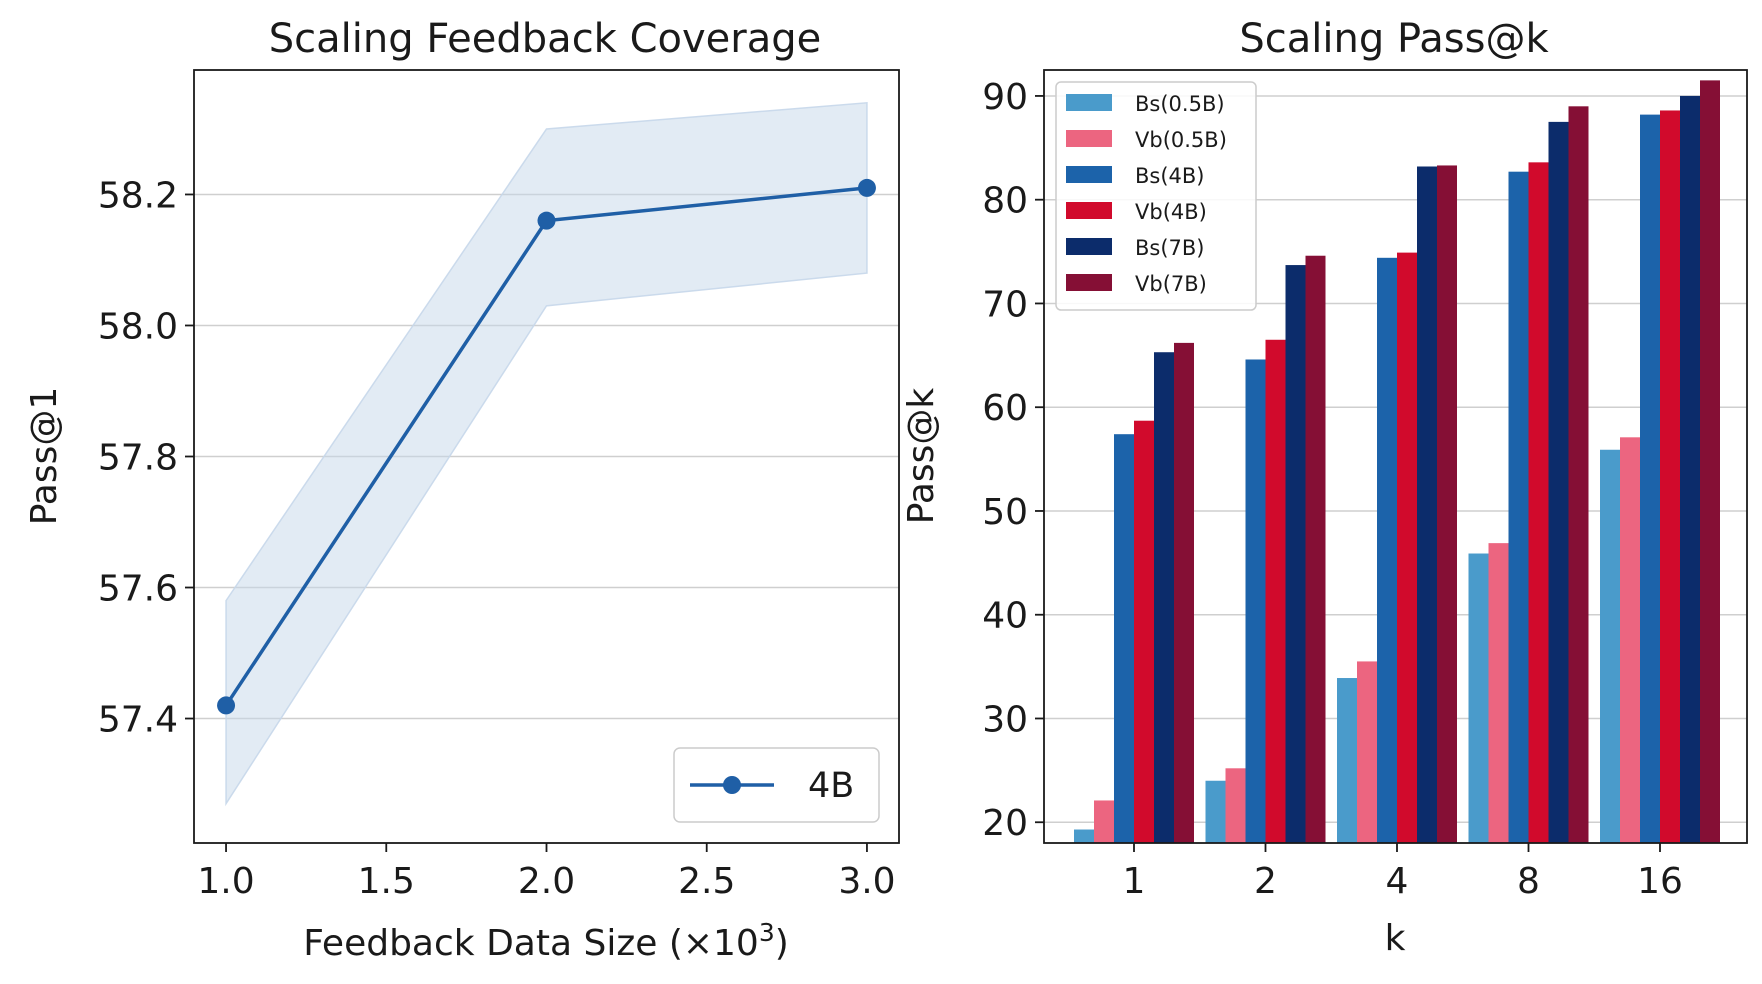 The height and width of the screenshot is (984, 1762). What do you see at coordinates (782, 943) in the screenshot?
I see `x-axis-label-suffix: )` at bounding box center [782, 943].